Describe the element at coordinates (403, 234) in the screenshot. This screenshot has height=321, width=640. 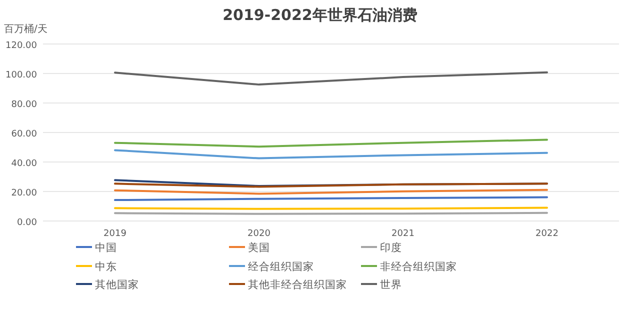
I see `x-tick-label: 2021` at that location.